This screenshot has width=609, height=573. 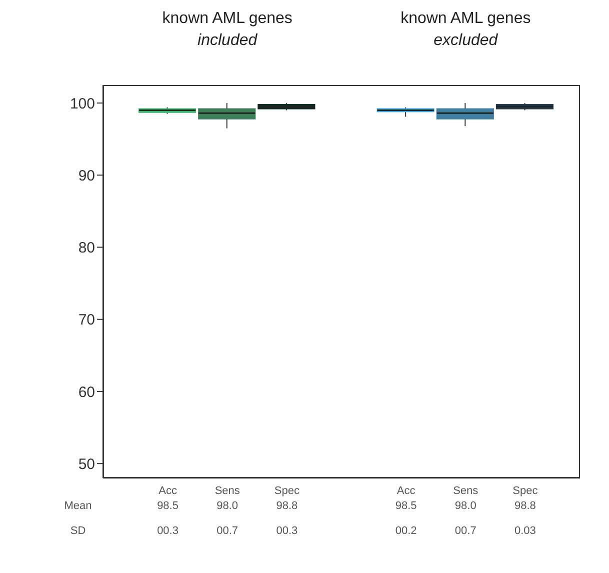 I want to click on y-tick-label: 50, so click(x=86, y=464).